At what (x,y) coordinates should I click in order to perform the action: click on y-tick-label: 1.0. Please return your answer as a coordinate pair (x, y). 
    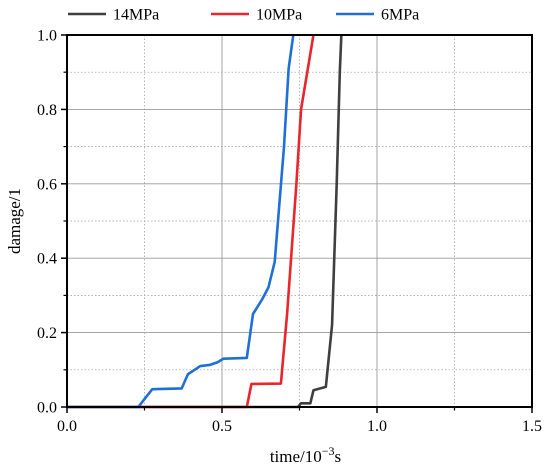
    Looking at the image, I should click on (47, 36).